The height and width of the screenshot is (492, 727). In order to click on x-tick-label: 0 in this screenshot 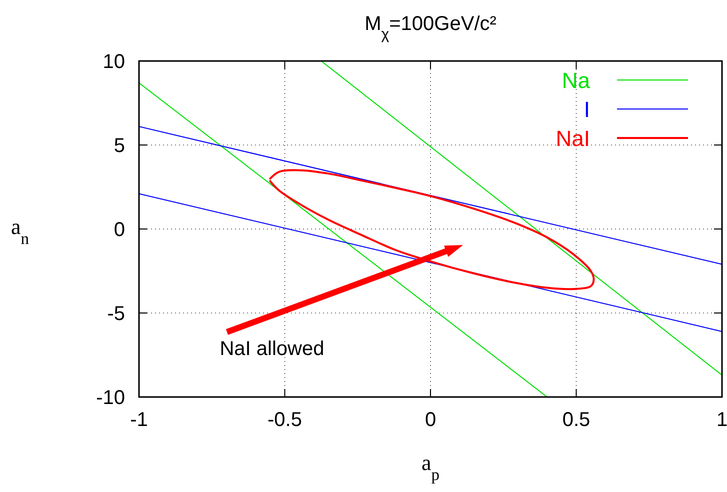, I will do `click(430, 420)`.